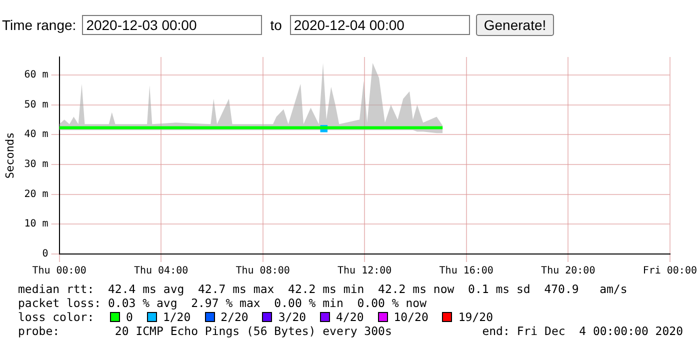  Describe the element at coordinates (176, 317) in the screenshot. I see `legend-label: 1/20` at that location.